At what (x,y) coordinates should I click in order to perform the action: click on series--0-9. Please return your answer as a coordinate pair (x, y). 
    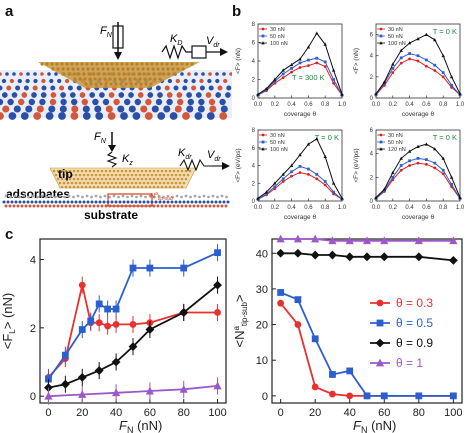
    Looking at the image, I should click on (133, 336).